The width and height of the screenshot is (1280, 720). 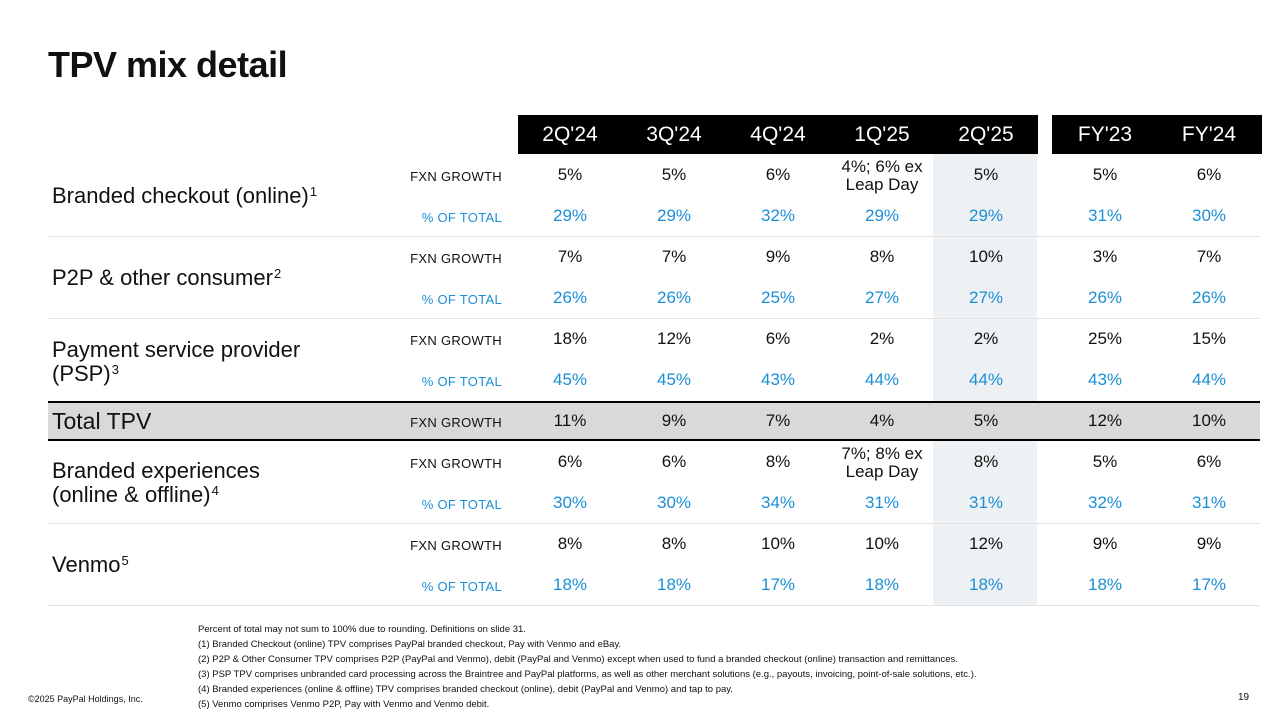 What do you see at coordinates (176, 362) in the screenshot?
I see `row-label: Payment service provider (PSP)3` at bounding box center [176, 362].